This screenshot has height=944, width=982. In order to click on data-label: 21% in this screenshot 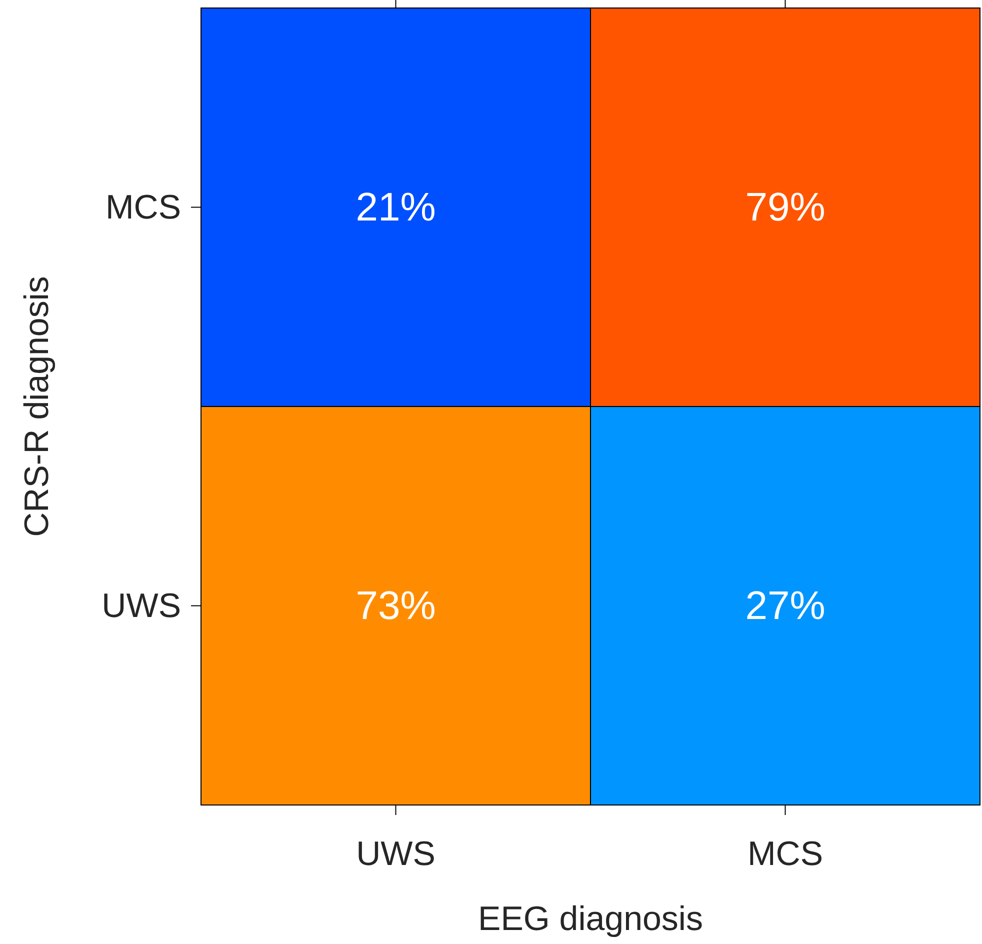, I will do `click(396, 207)`.